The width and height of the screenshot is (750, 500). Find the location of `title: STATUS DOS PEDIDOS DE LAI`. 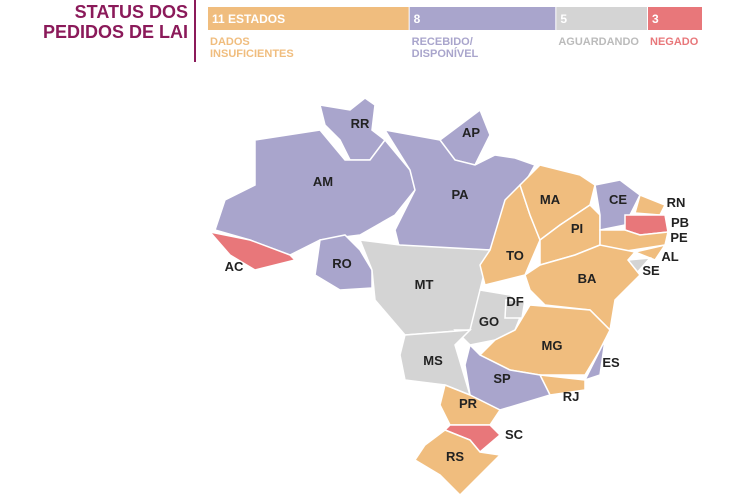

title: STATUS DOS PEDIDOS DE LAI is located at coordinates (115, 22).